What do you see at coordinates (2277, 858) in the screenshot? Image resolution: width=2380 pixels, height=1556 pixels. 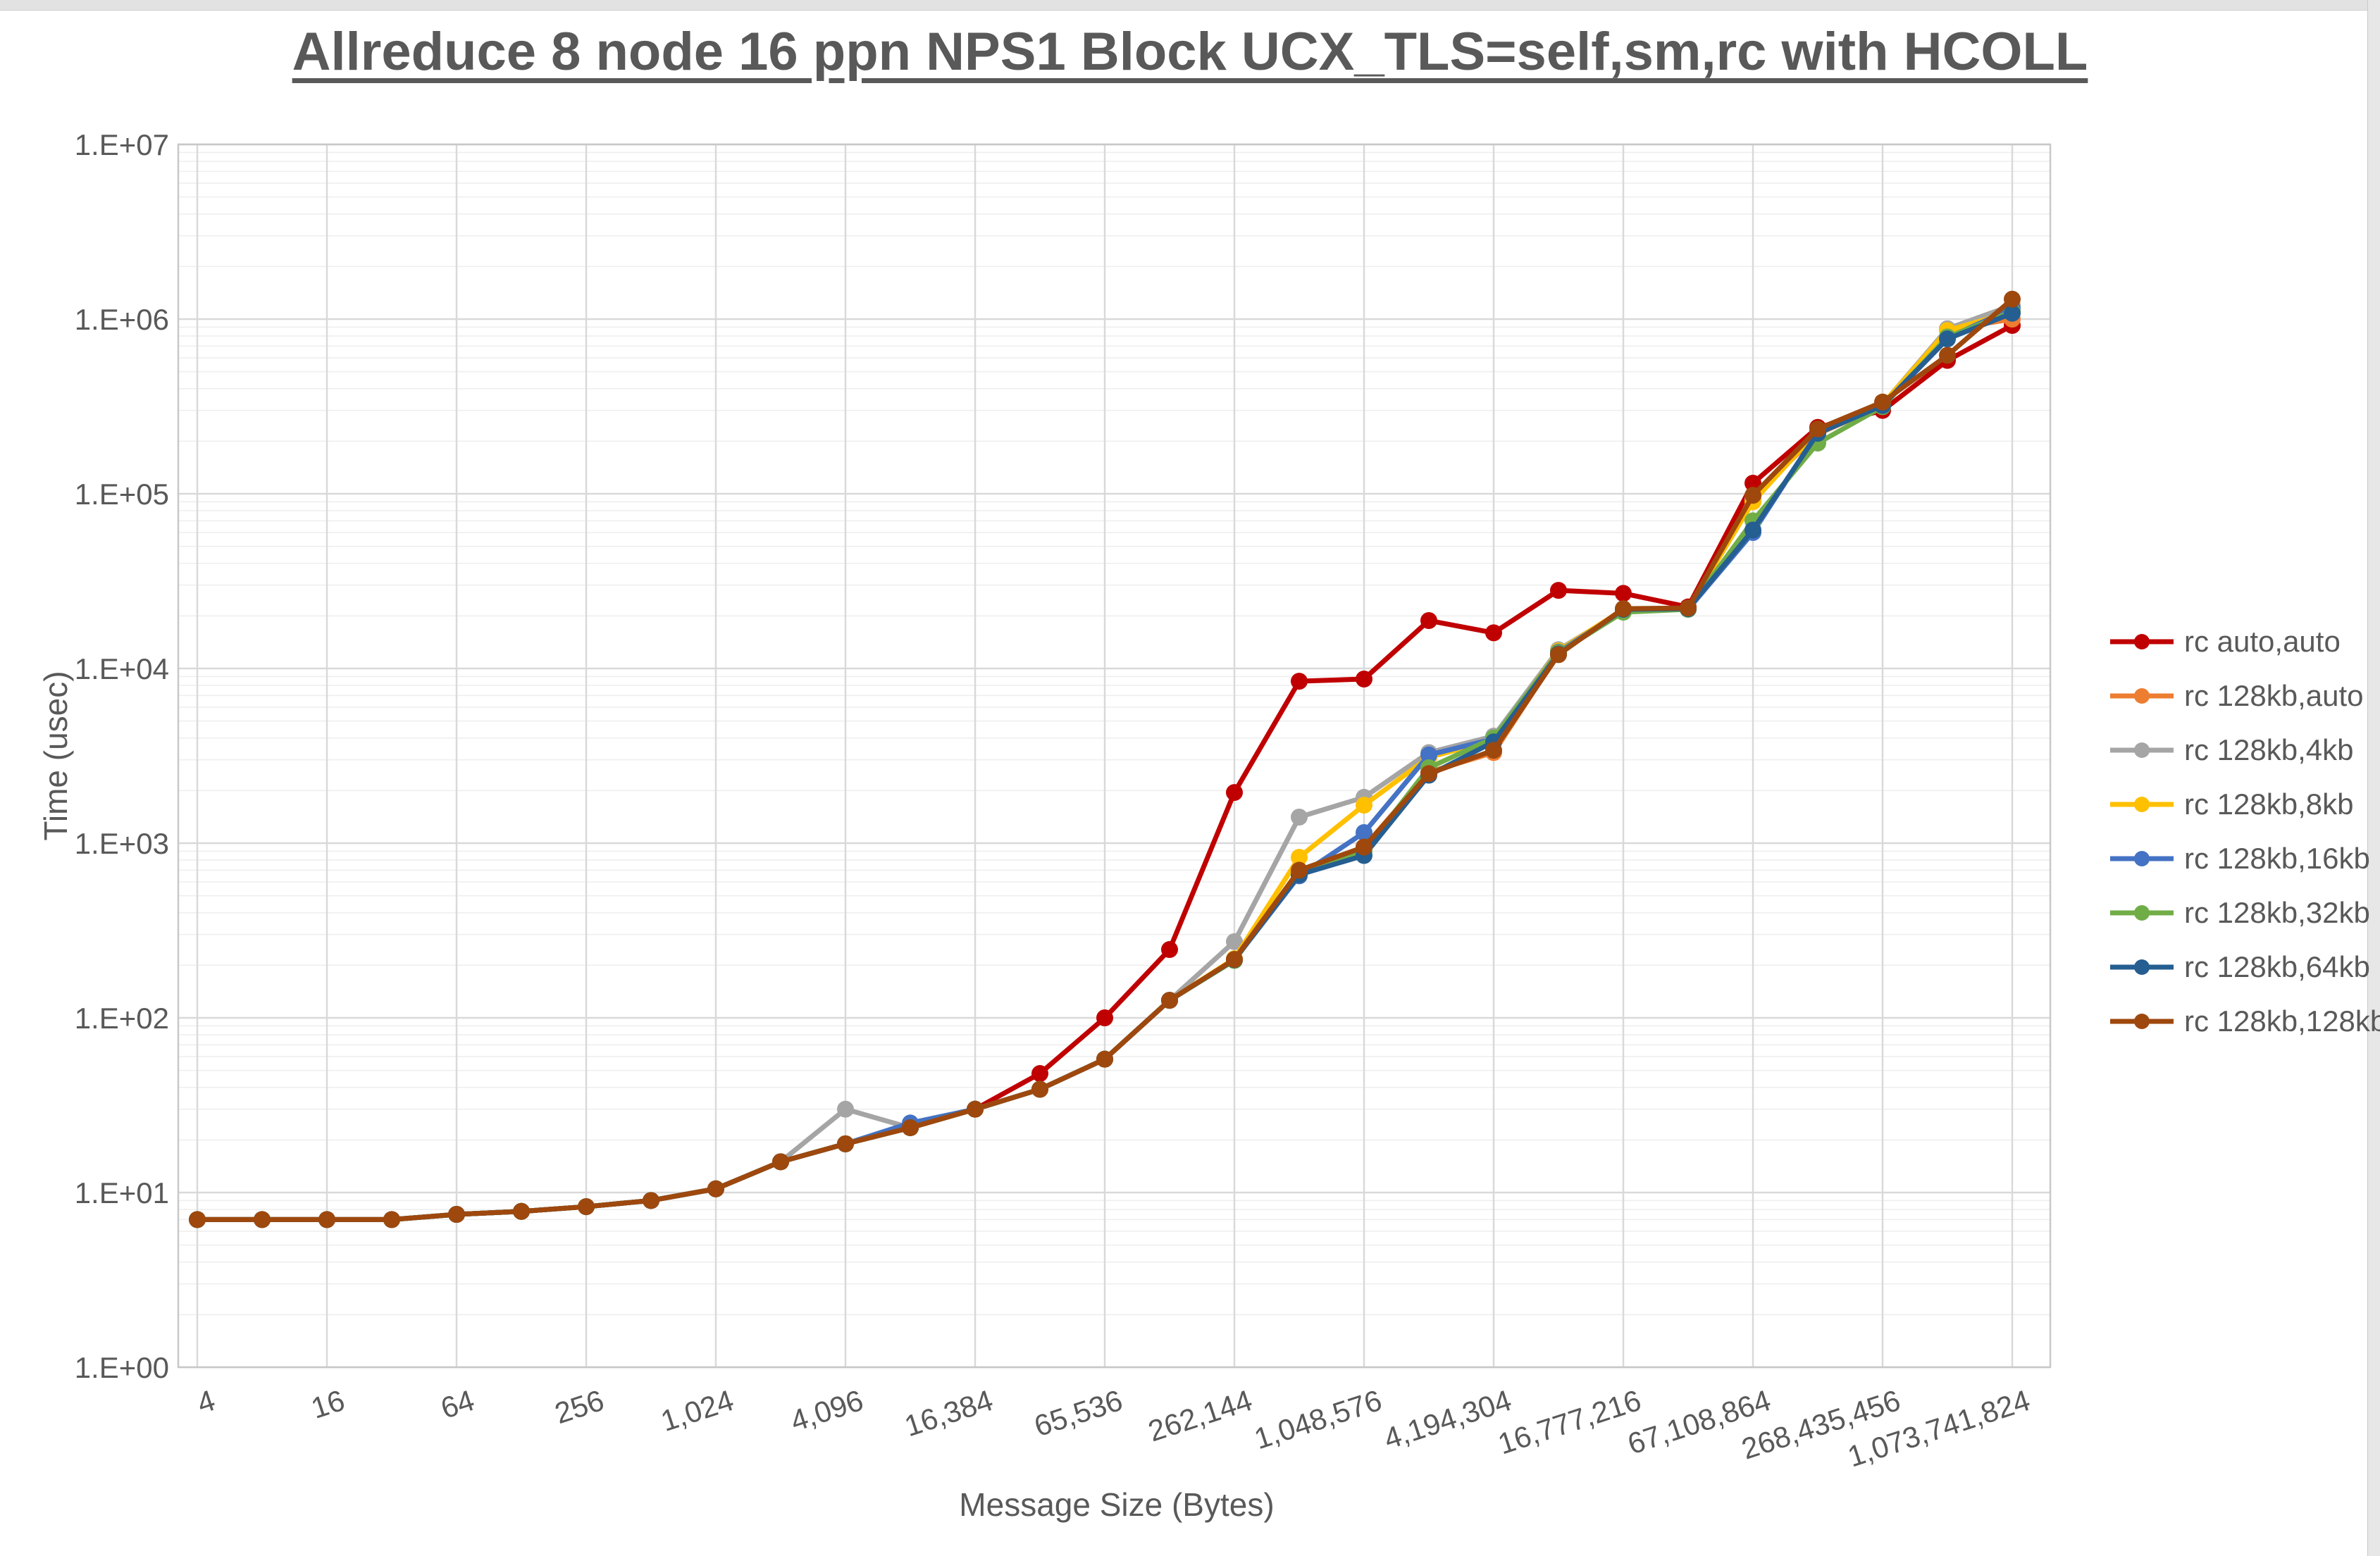 I see `legend-label: rc 128kb,16kb` at bounding box center [2277, 858].